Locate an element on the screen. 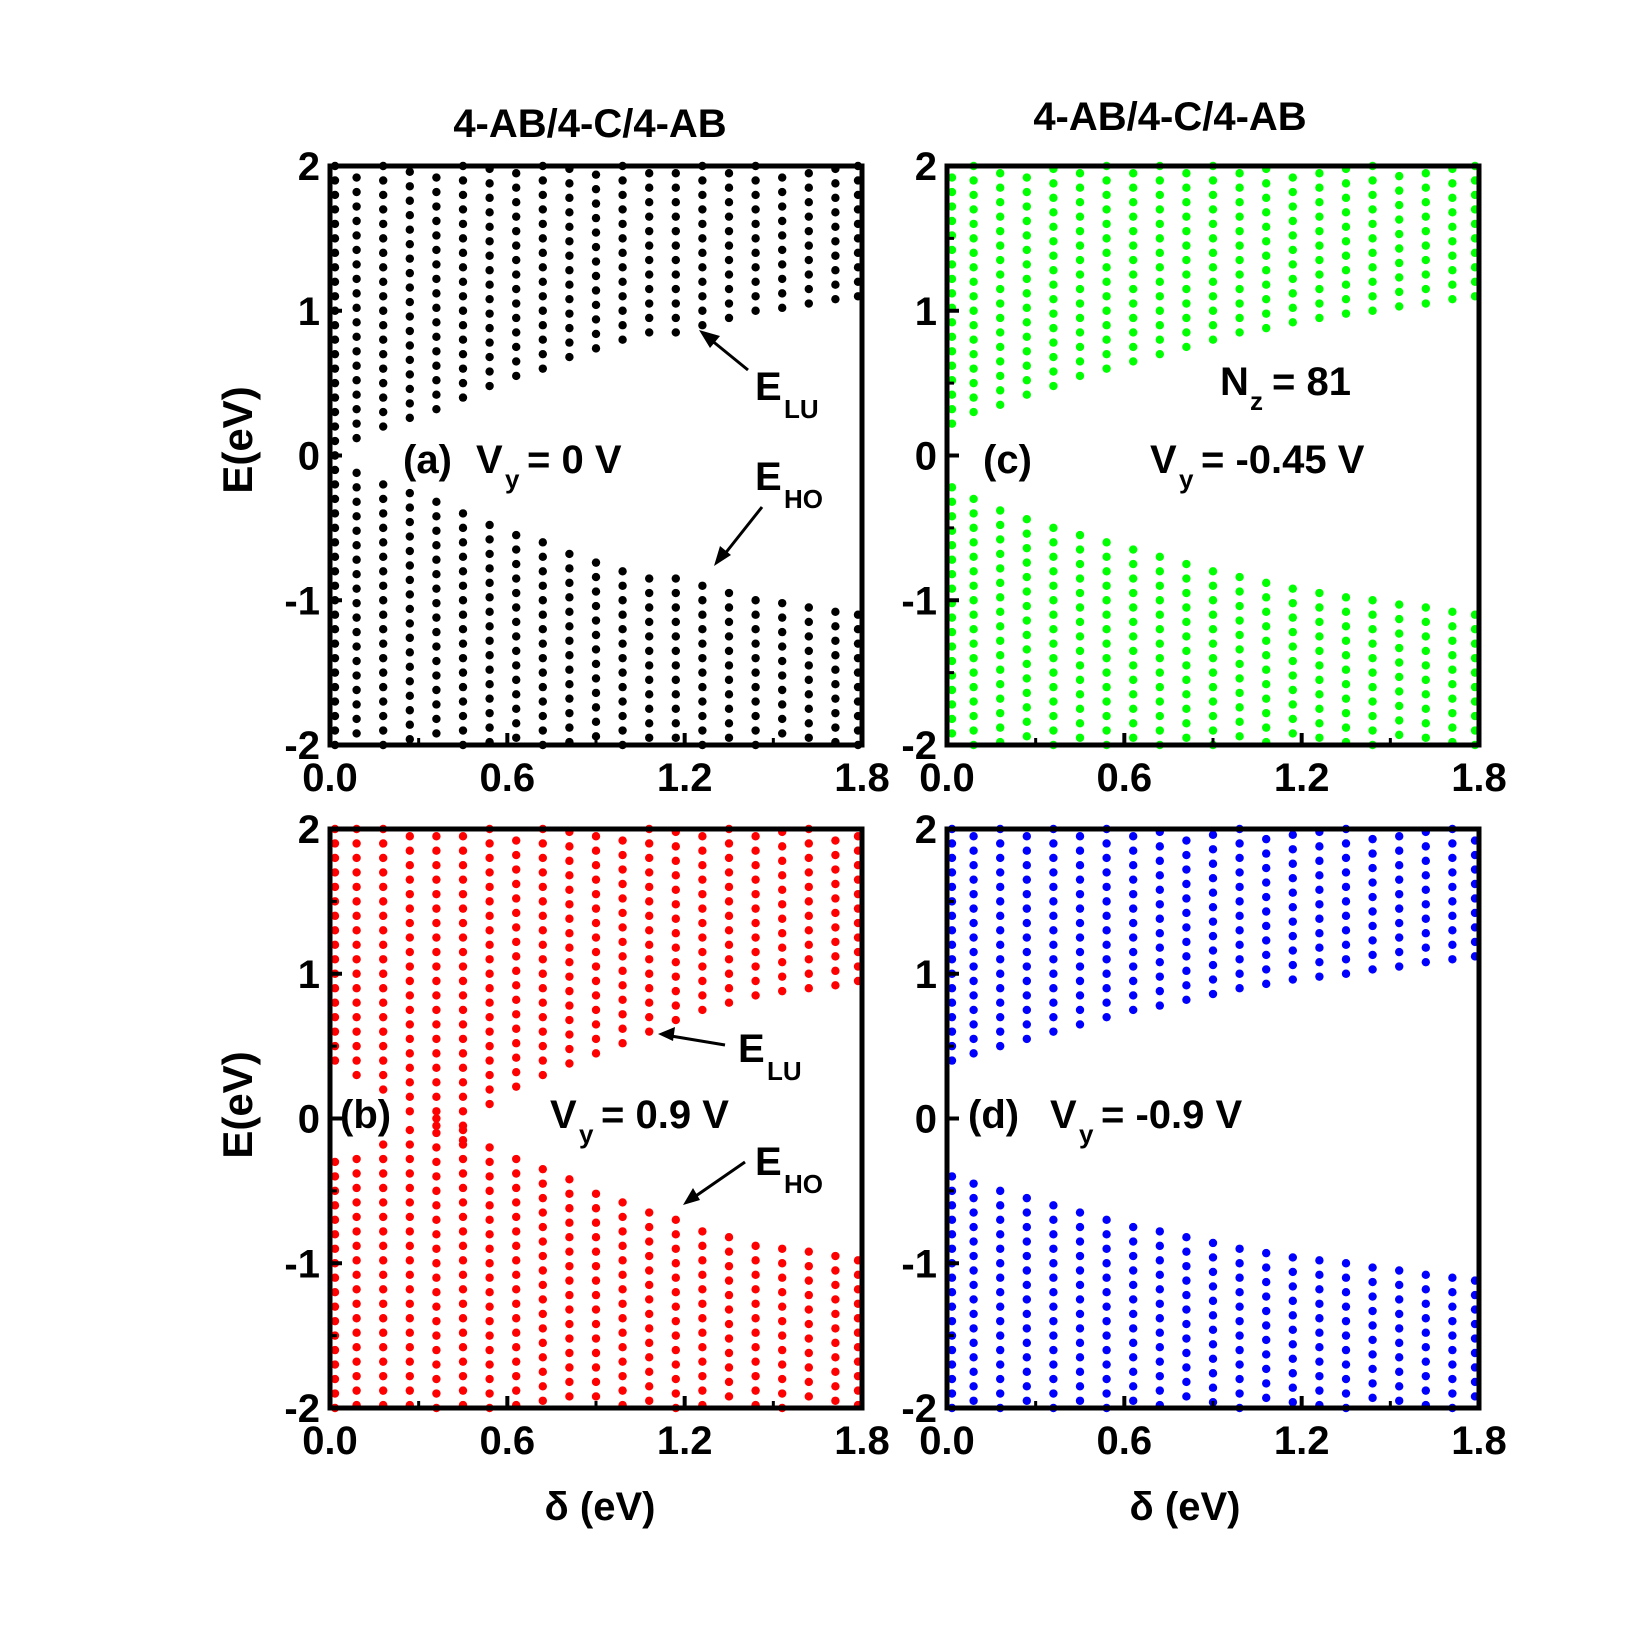  panel-a-xtick-label: 1.8 is located at coordinates (862, 778).